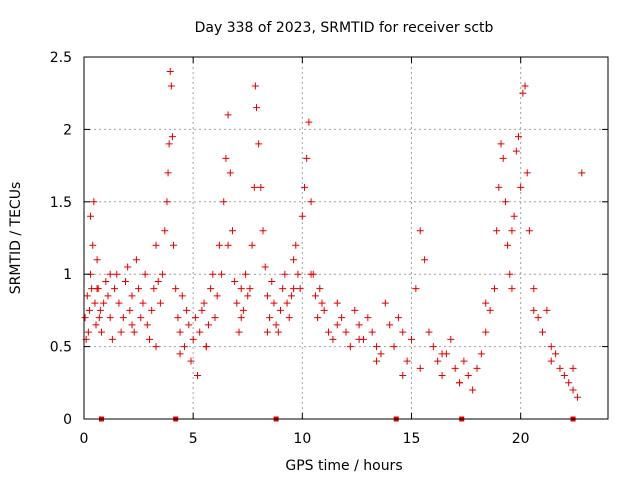 The image size is (640, 480). What do you see at coordinates (84, 439) in the screenshot?
I see `x-tick-label: 0` at bounding box center [84, 439].